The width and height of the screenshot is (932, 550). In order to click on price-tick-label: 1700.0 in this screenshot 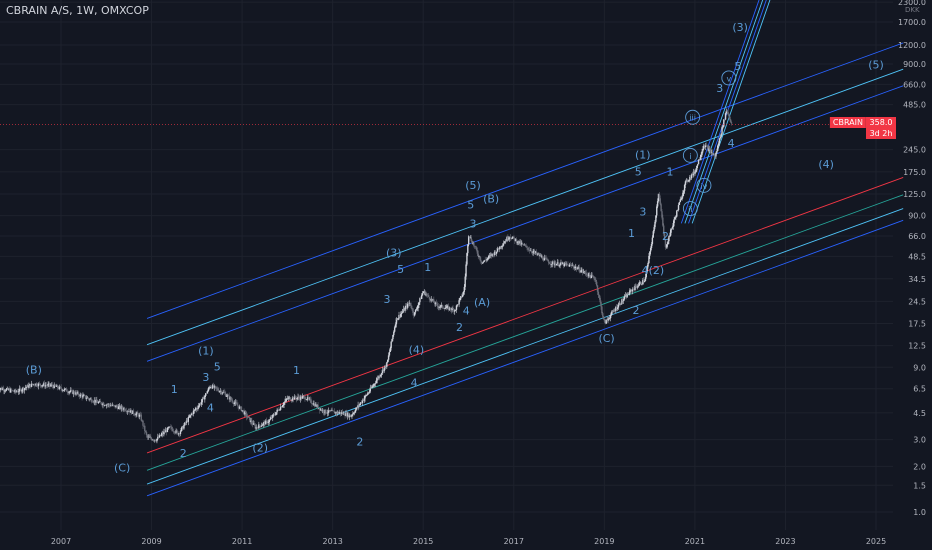, I will do `click(912, 22)`.